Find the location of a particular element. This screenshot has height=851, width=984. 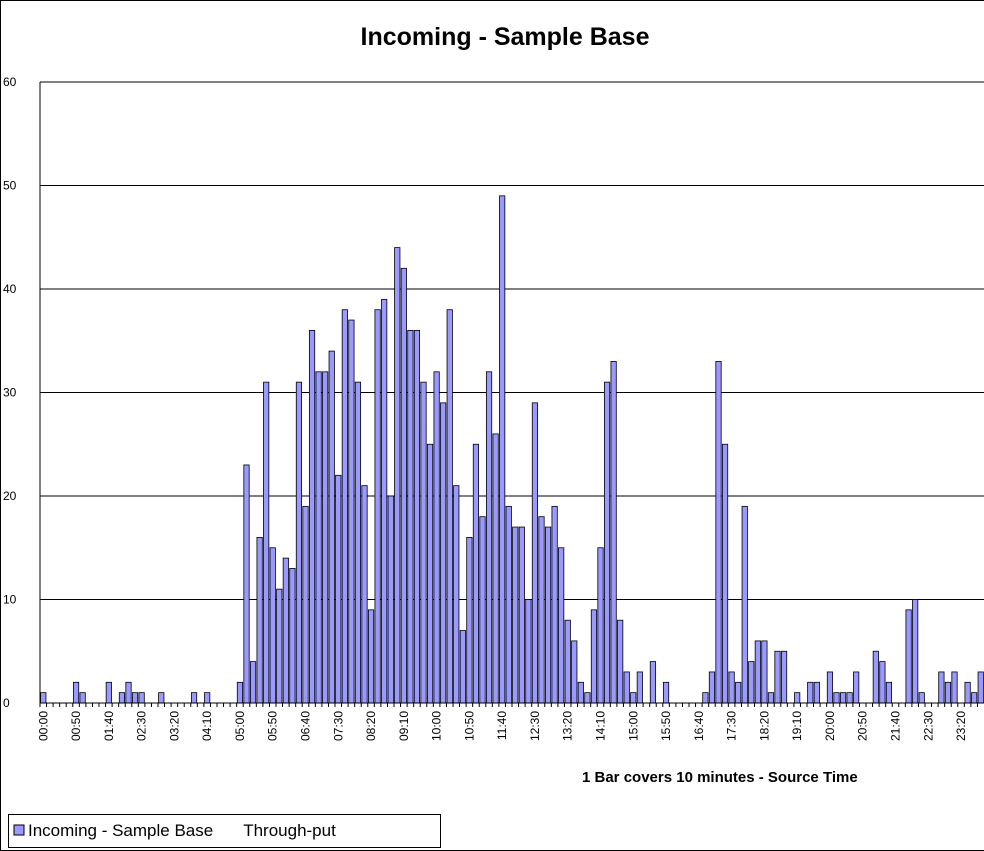

x-tick-label: 20:00 is located at coordinates (830, 726).